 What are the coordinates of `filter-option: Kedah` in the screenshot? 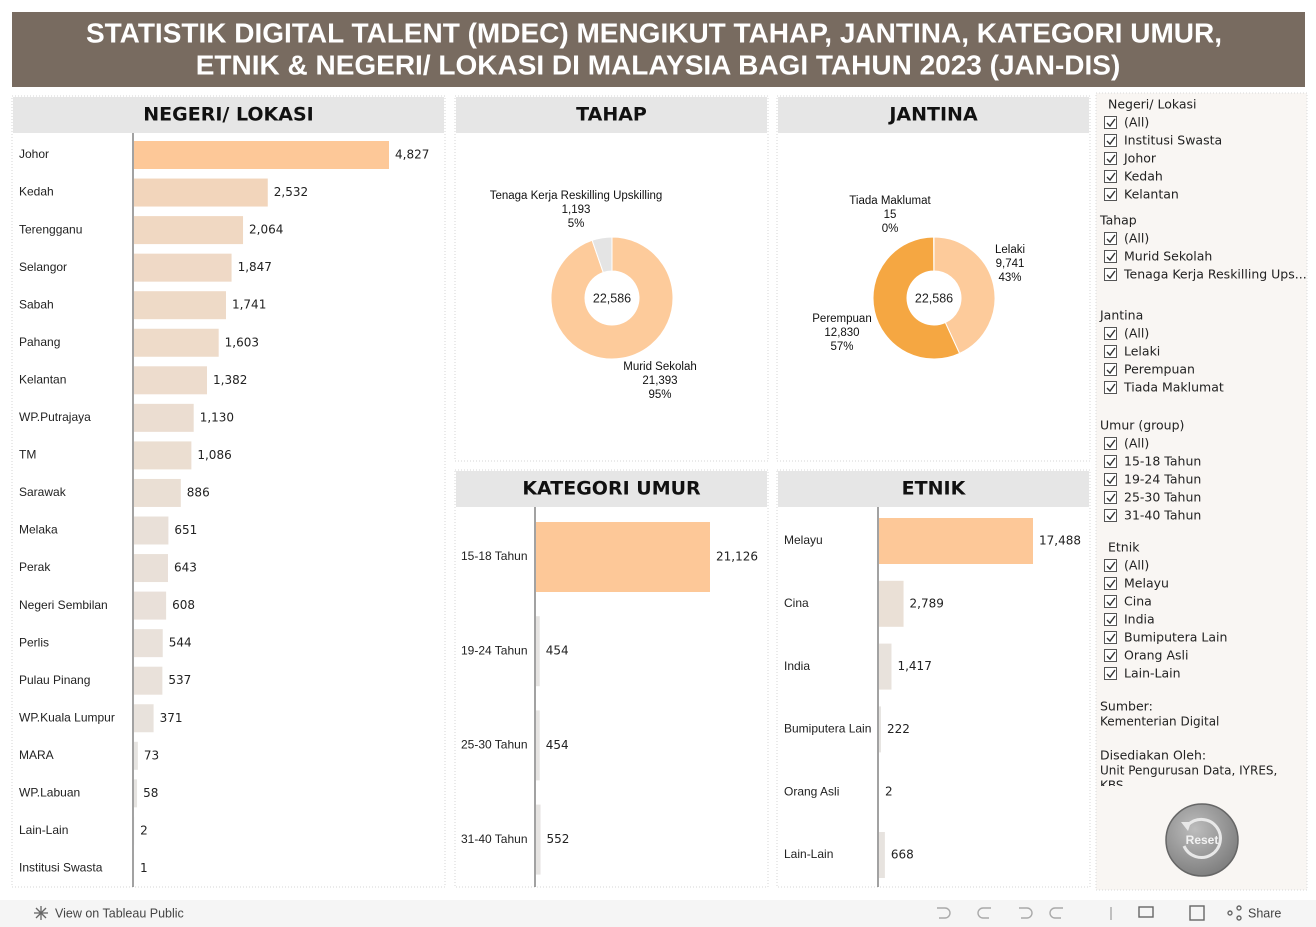 It's located at (1133, 176).